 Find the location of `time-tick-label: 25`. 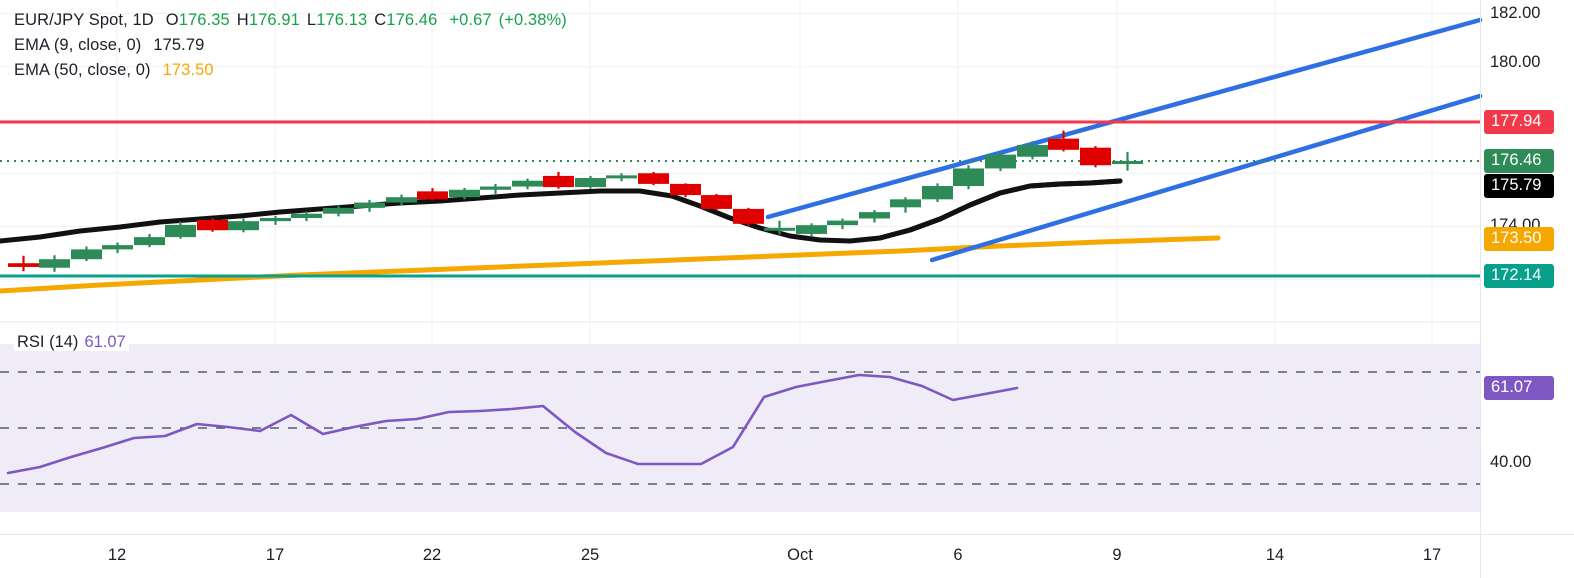

time-tick-label: 25 is located at coordinates (590, 555).